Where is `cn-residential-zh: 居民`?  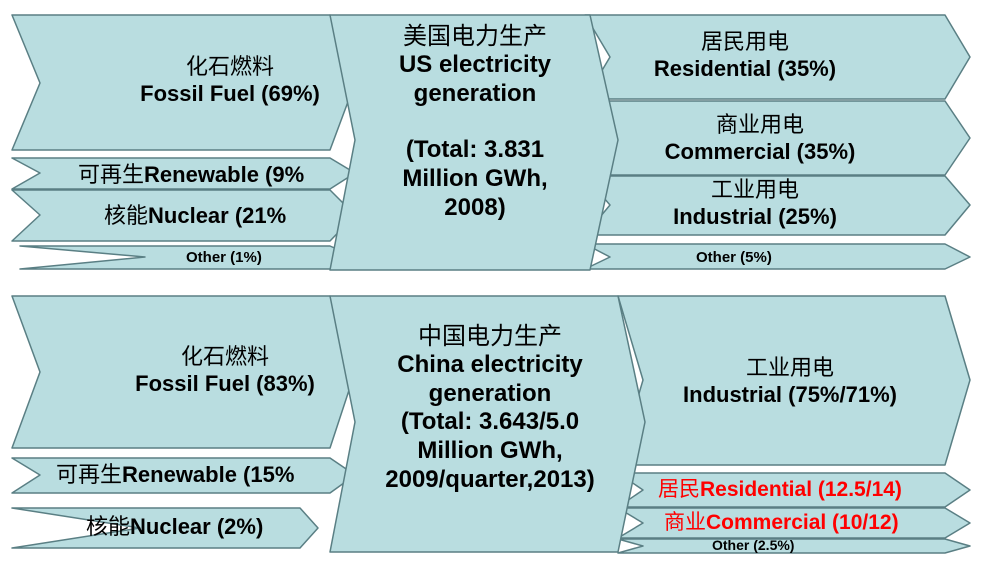
cn-residential-zh: 居民 is located at coordinates (679, 489).